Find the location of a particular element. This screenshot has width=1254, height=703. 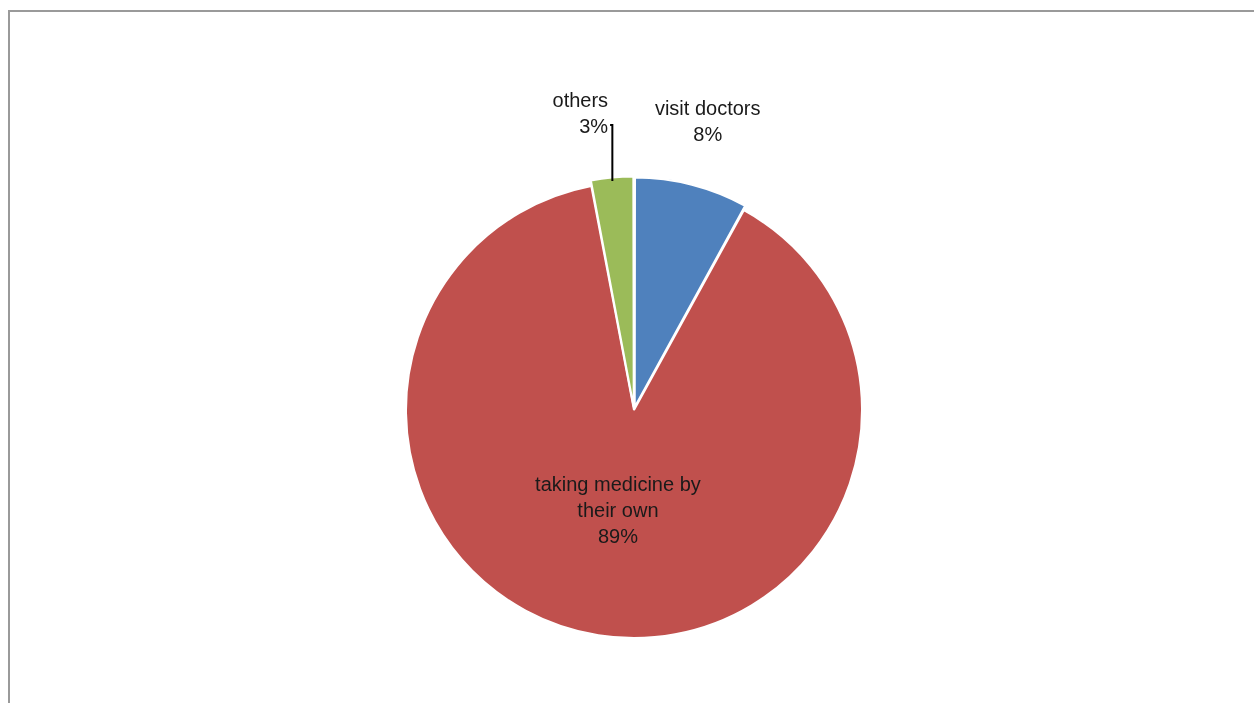

slice-label: others is located at coordinates (580, 100).